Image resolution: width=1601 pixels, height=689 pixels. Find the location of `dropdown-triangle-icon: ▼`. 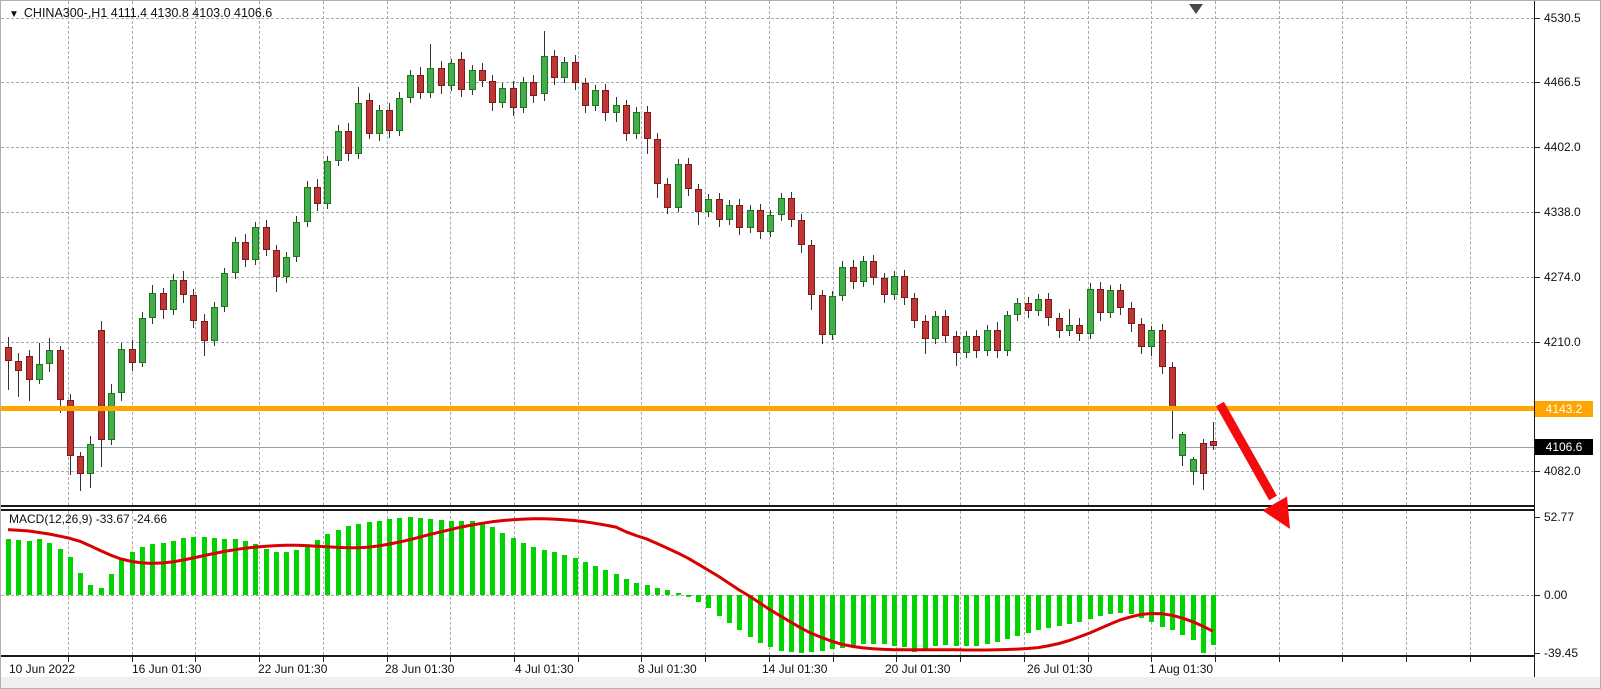

dropdown-triangle-icon: ▼ is located at coordinates (14, 14).